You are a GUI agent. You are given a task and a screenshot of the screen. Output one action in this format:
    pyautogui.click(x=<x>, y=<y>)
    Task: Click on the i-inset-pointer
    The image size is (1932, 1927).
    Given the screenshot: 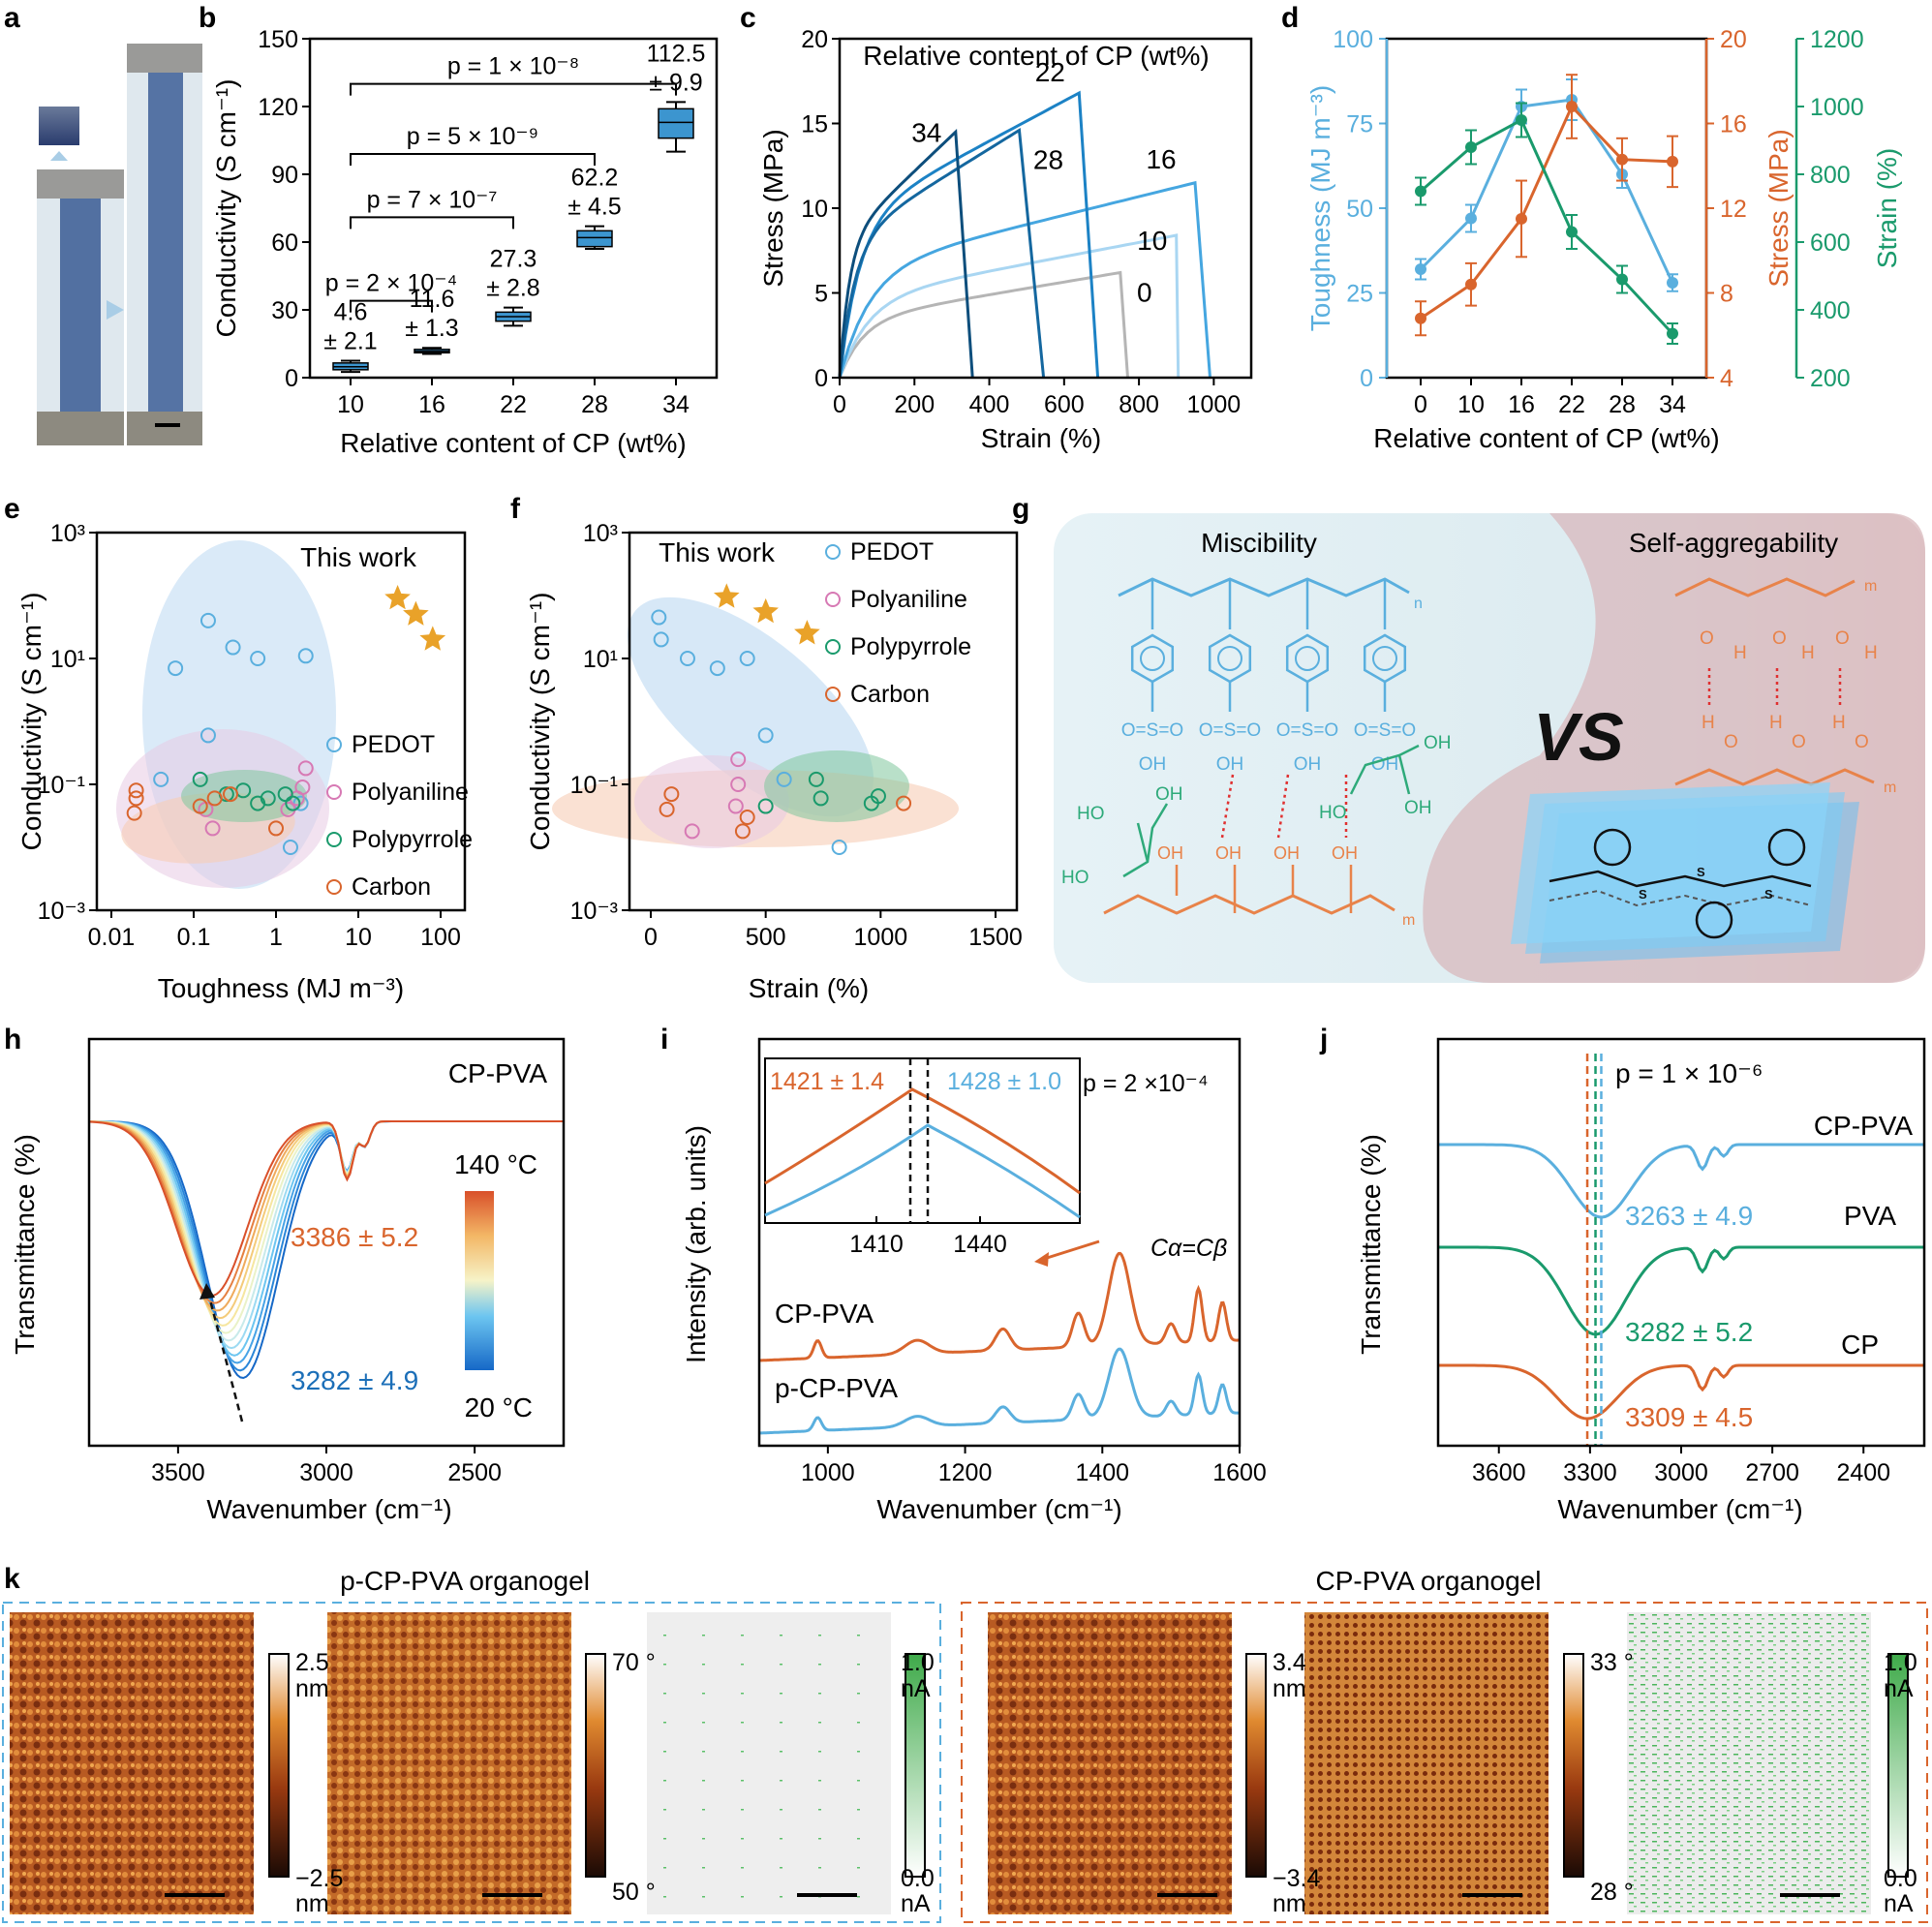 What is the action you would take?
    pyautogui.click(x=1071, y=1250)
    